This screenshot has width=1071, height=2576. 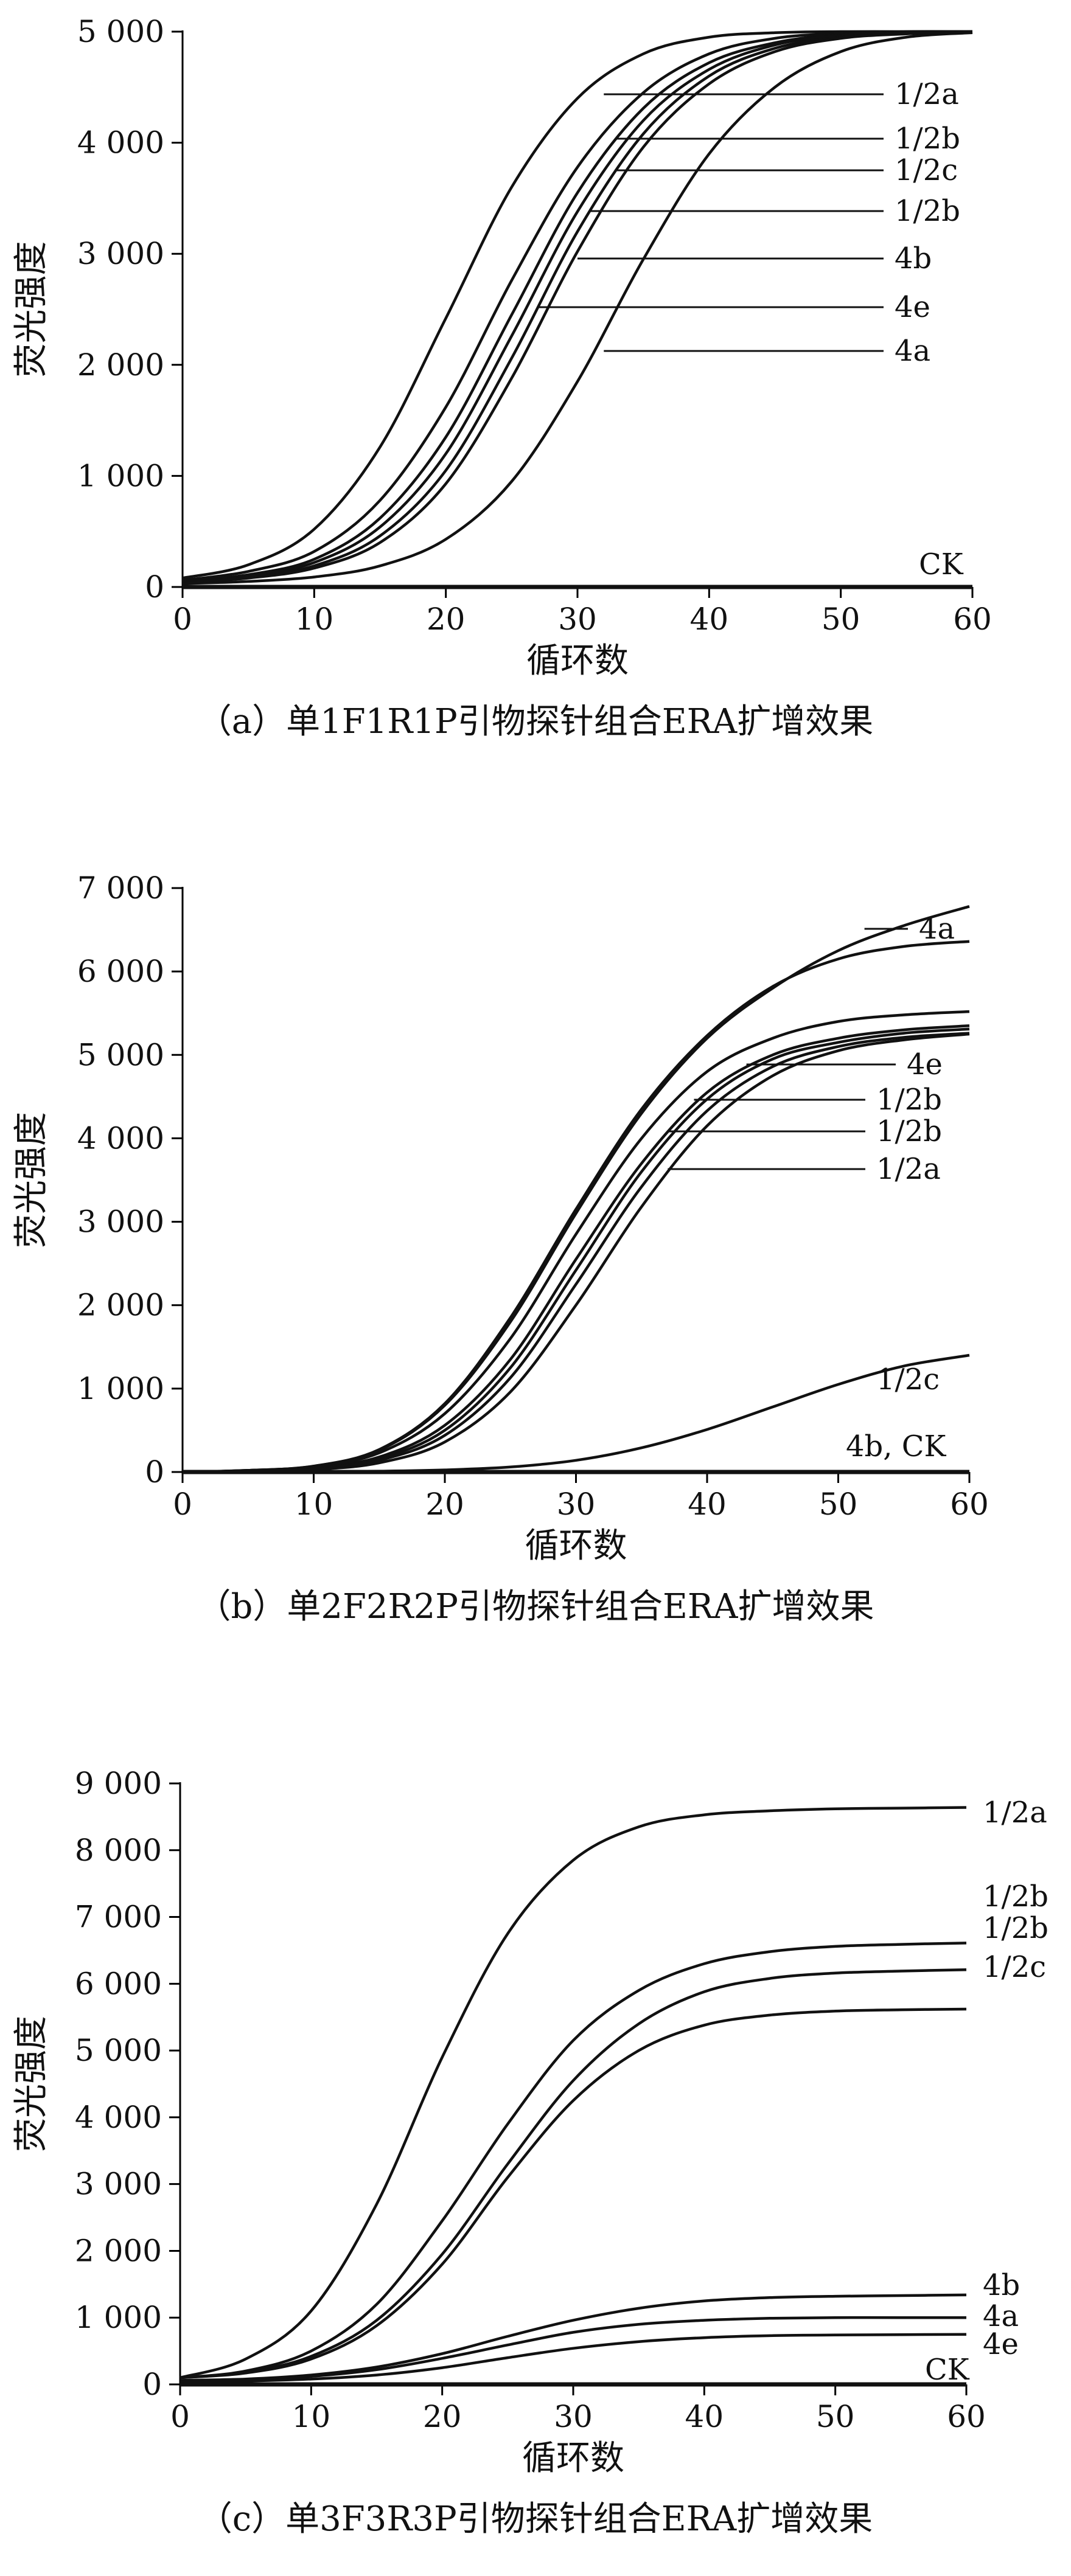 I want to click on y-tick-label: 9 000, so click(x=118, y=1783).